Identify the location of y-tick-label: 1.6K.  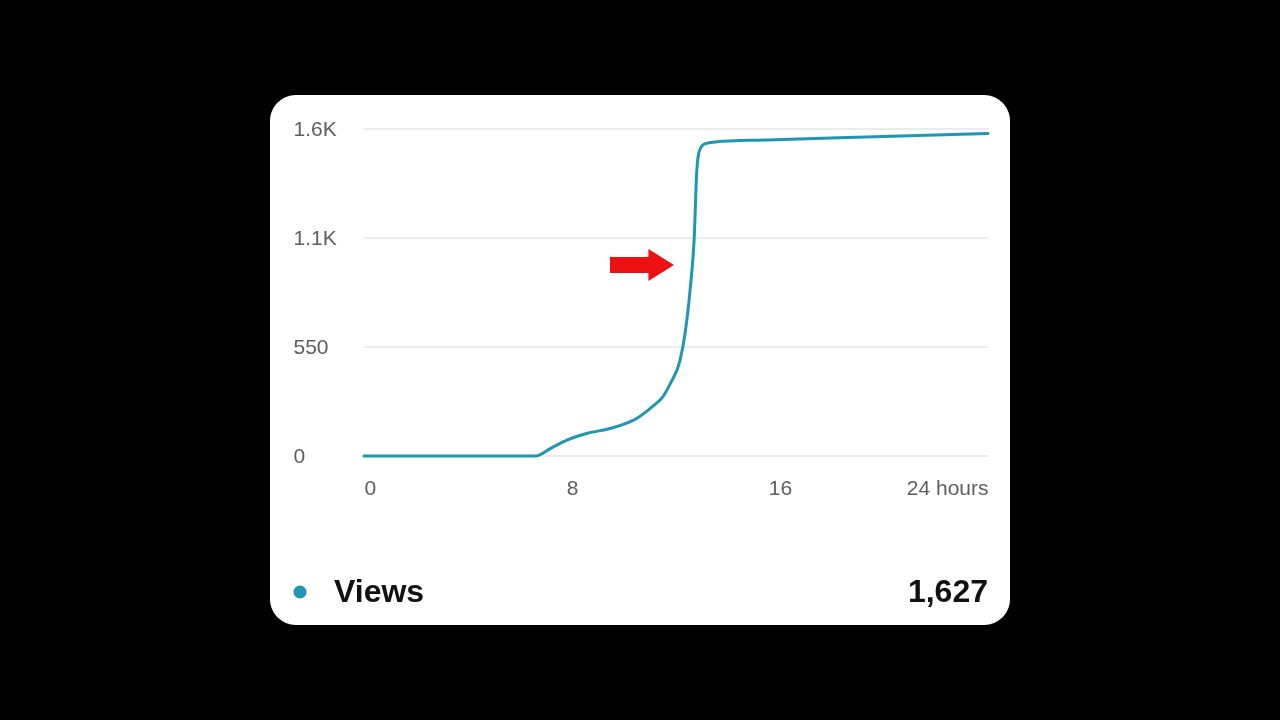
(315, 128).